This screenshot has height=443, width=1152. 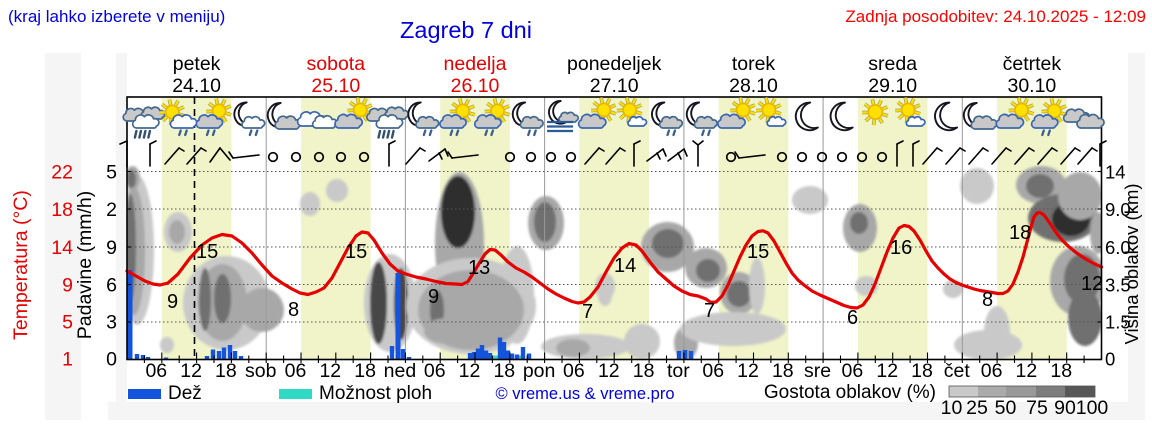 What do you see at coordinates (977, 408) in the screenshot?
I see `svg-text: 25` at bounding box center [977, 408].